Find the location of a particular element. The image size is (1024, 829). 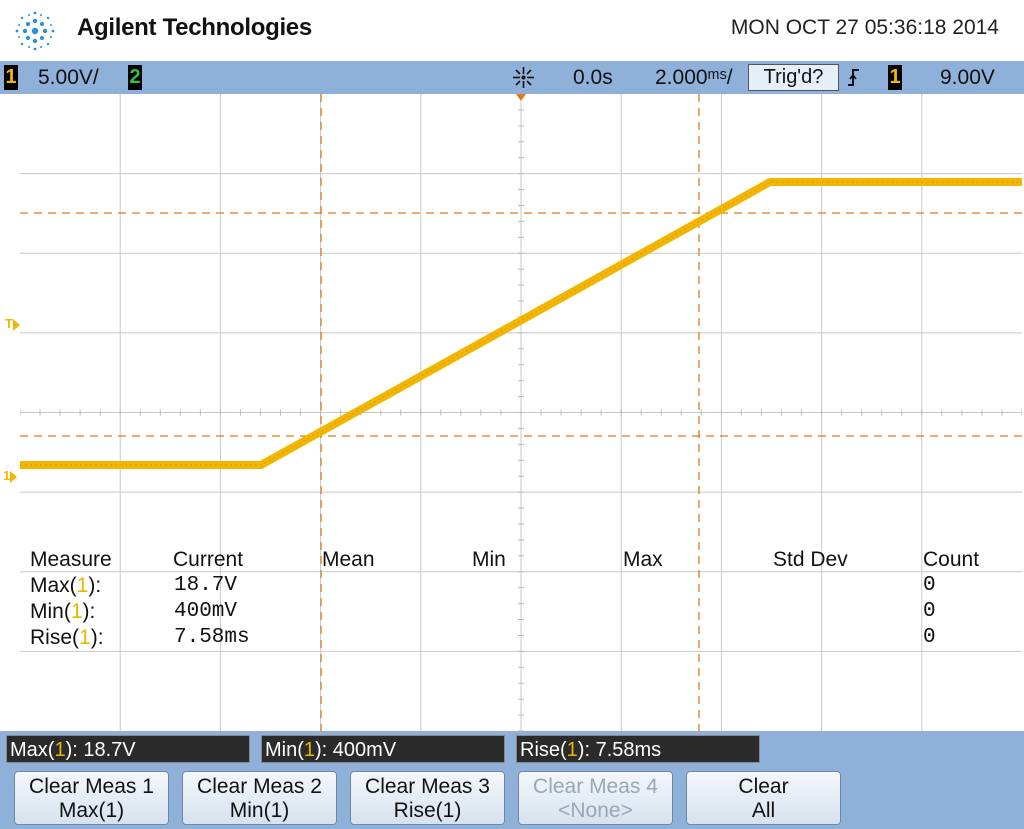

status-bar: 1 5.00V/ 2 0.0s 2.000ᵐˢ/ Trig'd? 1 9.00V is located at coordinates (512, 77).